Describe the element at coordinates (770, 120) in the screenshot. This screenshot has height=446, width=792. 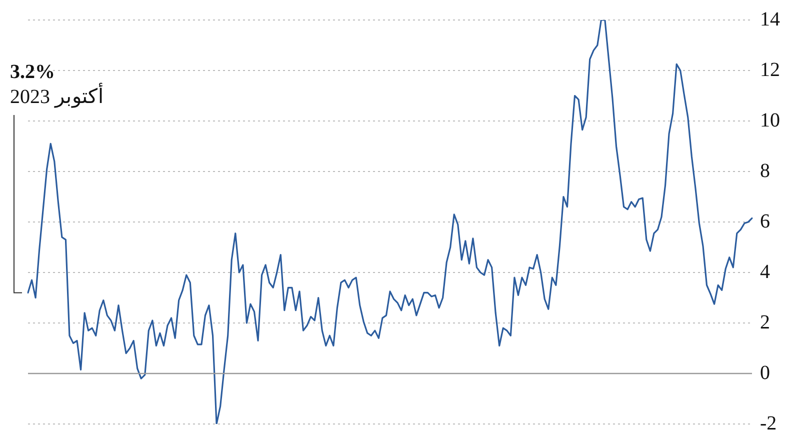
I see `y-tick-label: 10` at that location.